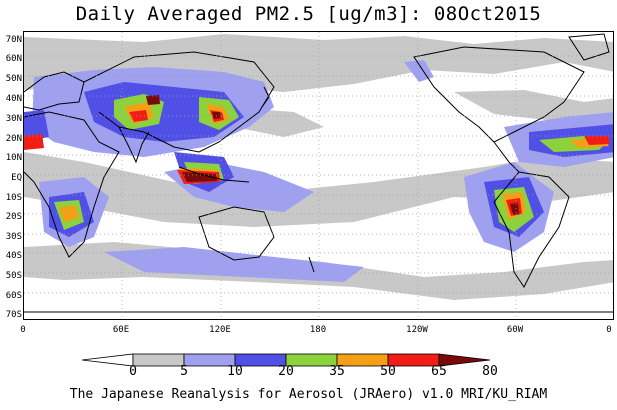  Describe the element at coordinates (13, 237) in the screenshot. I see `lat-label: 30S` at that location.